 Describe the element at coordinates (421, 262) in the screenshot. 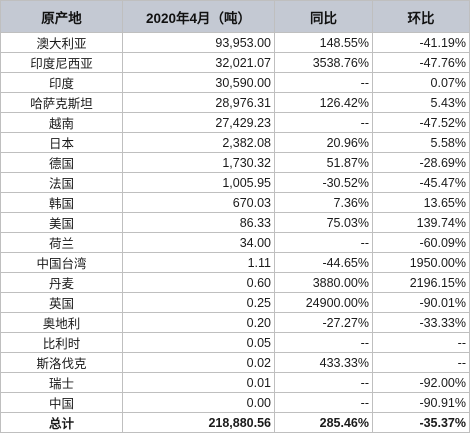

I see `mom-cell: 1950.00%` at that location.